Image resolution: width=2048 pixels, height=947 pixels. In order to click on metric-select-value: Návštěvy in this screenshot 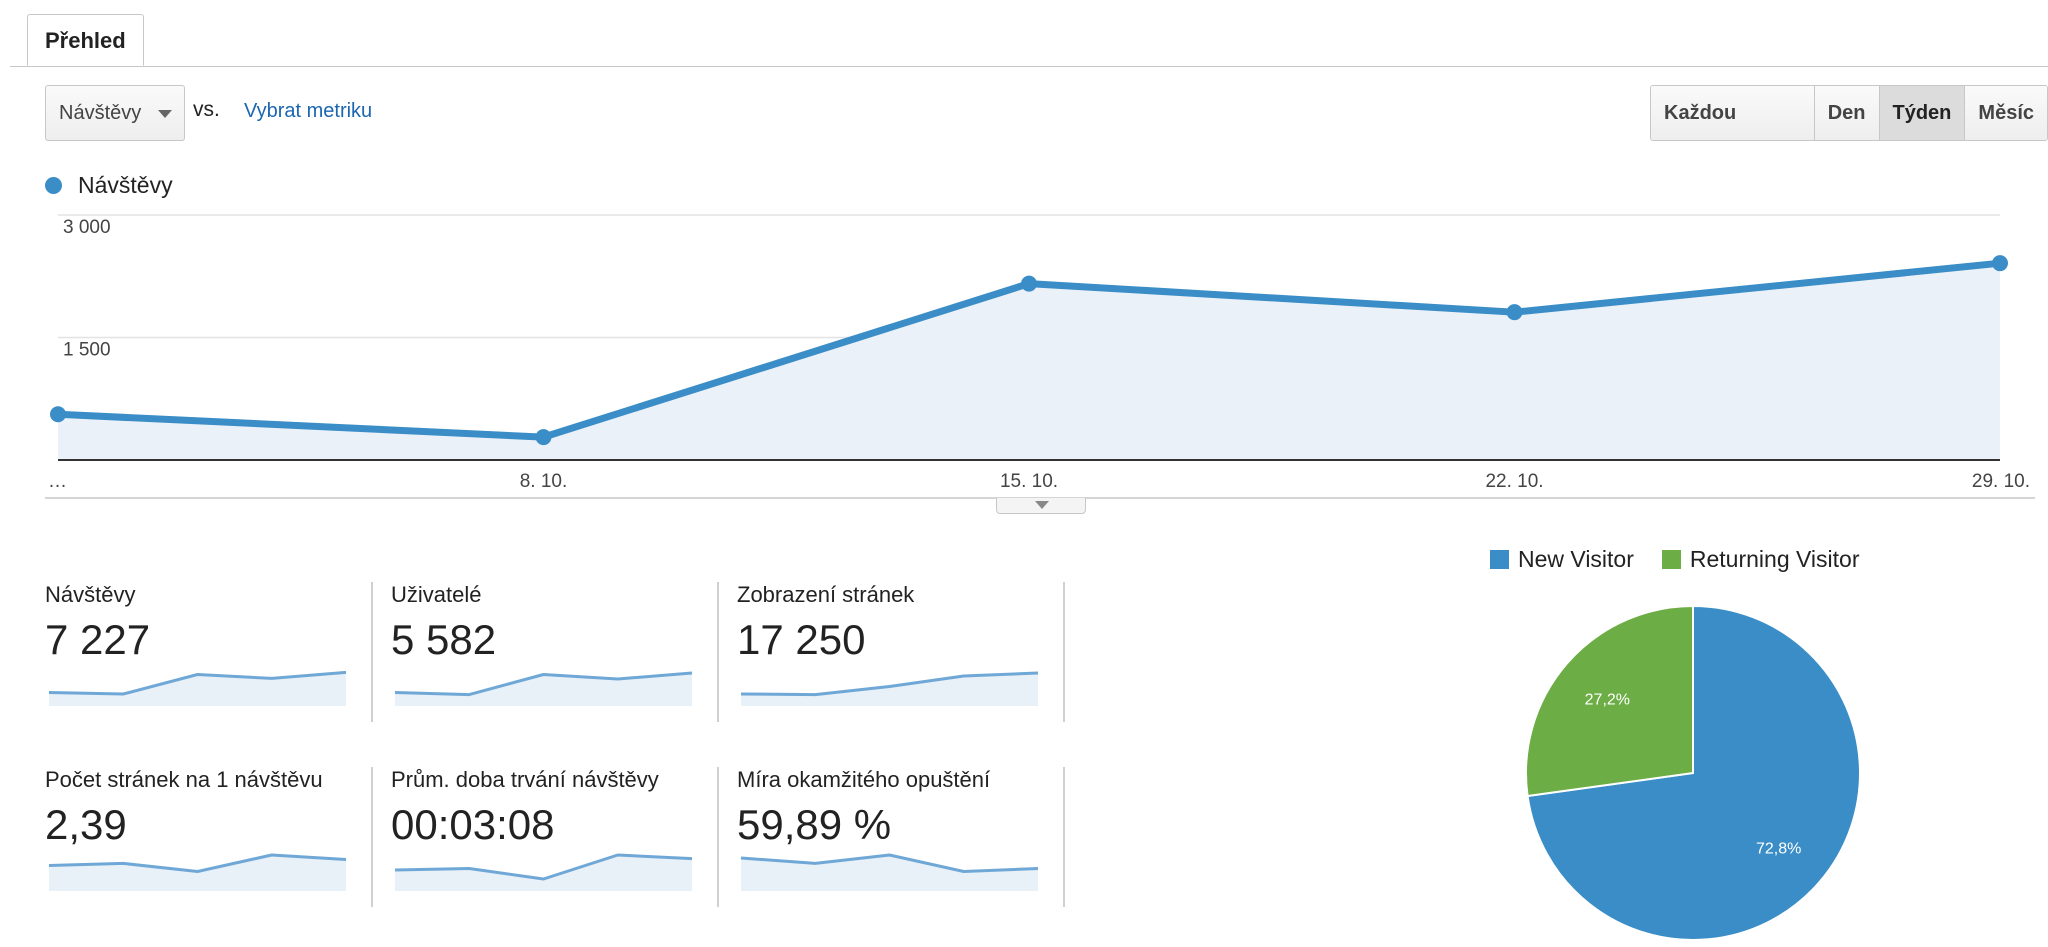, I will do `click(100, 113)`.